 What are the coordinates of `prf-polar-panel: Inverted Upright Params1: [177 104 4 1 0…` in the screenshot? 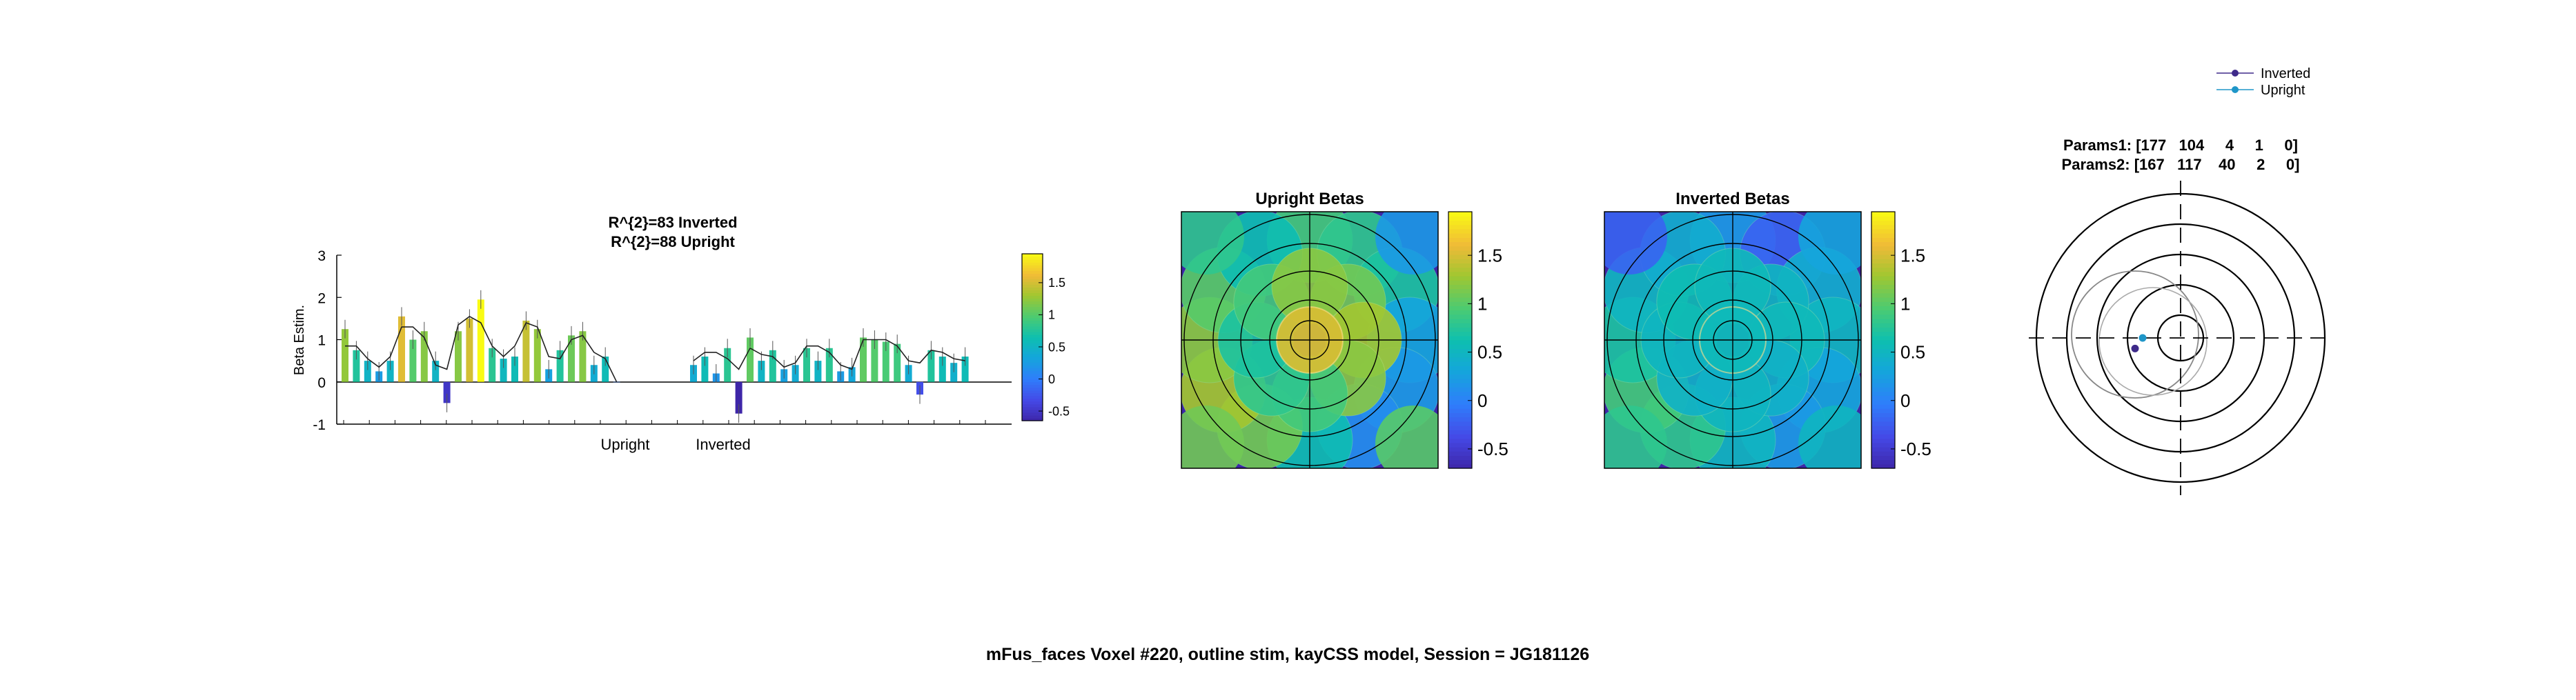 It's located at (2180, 280).